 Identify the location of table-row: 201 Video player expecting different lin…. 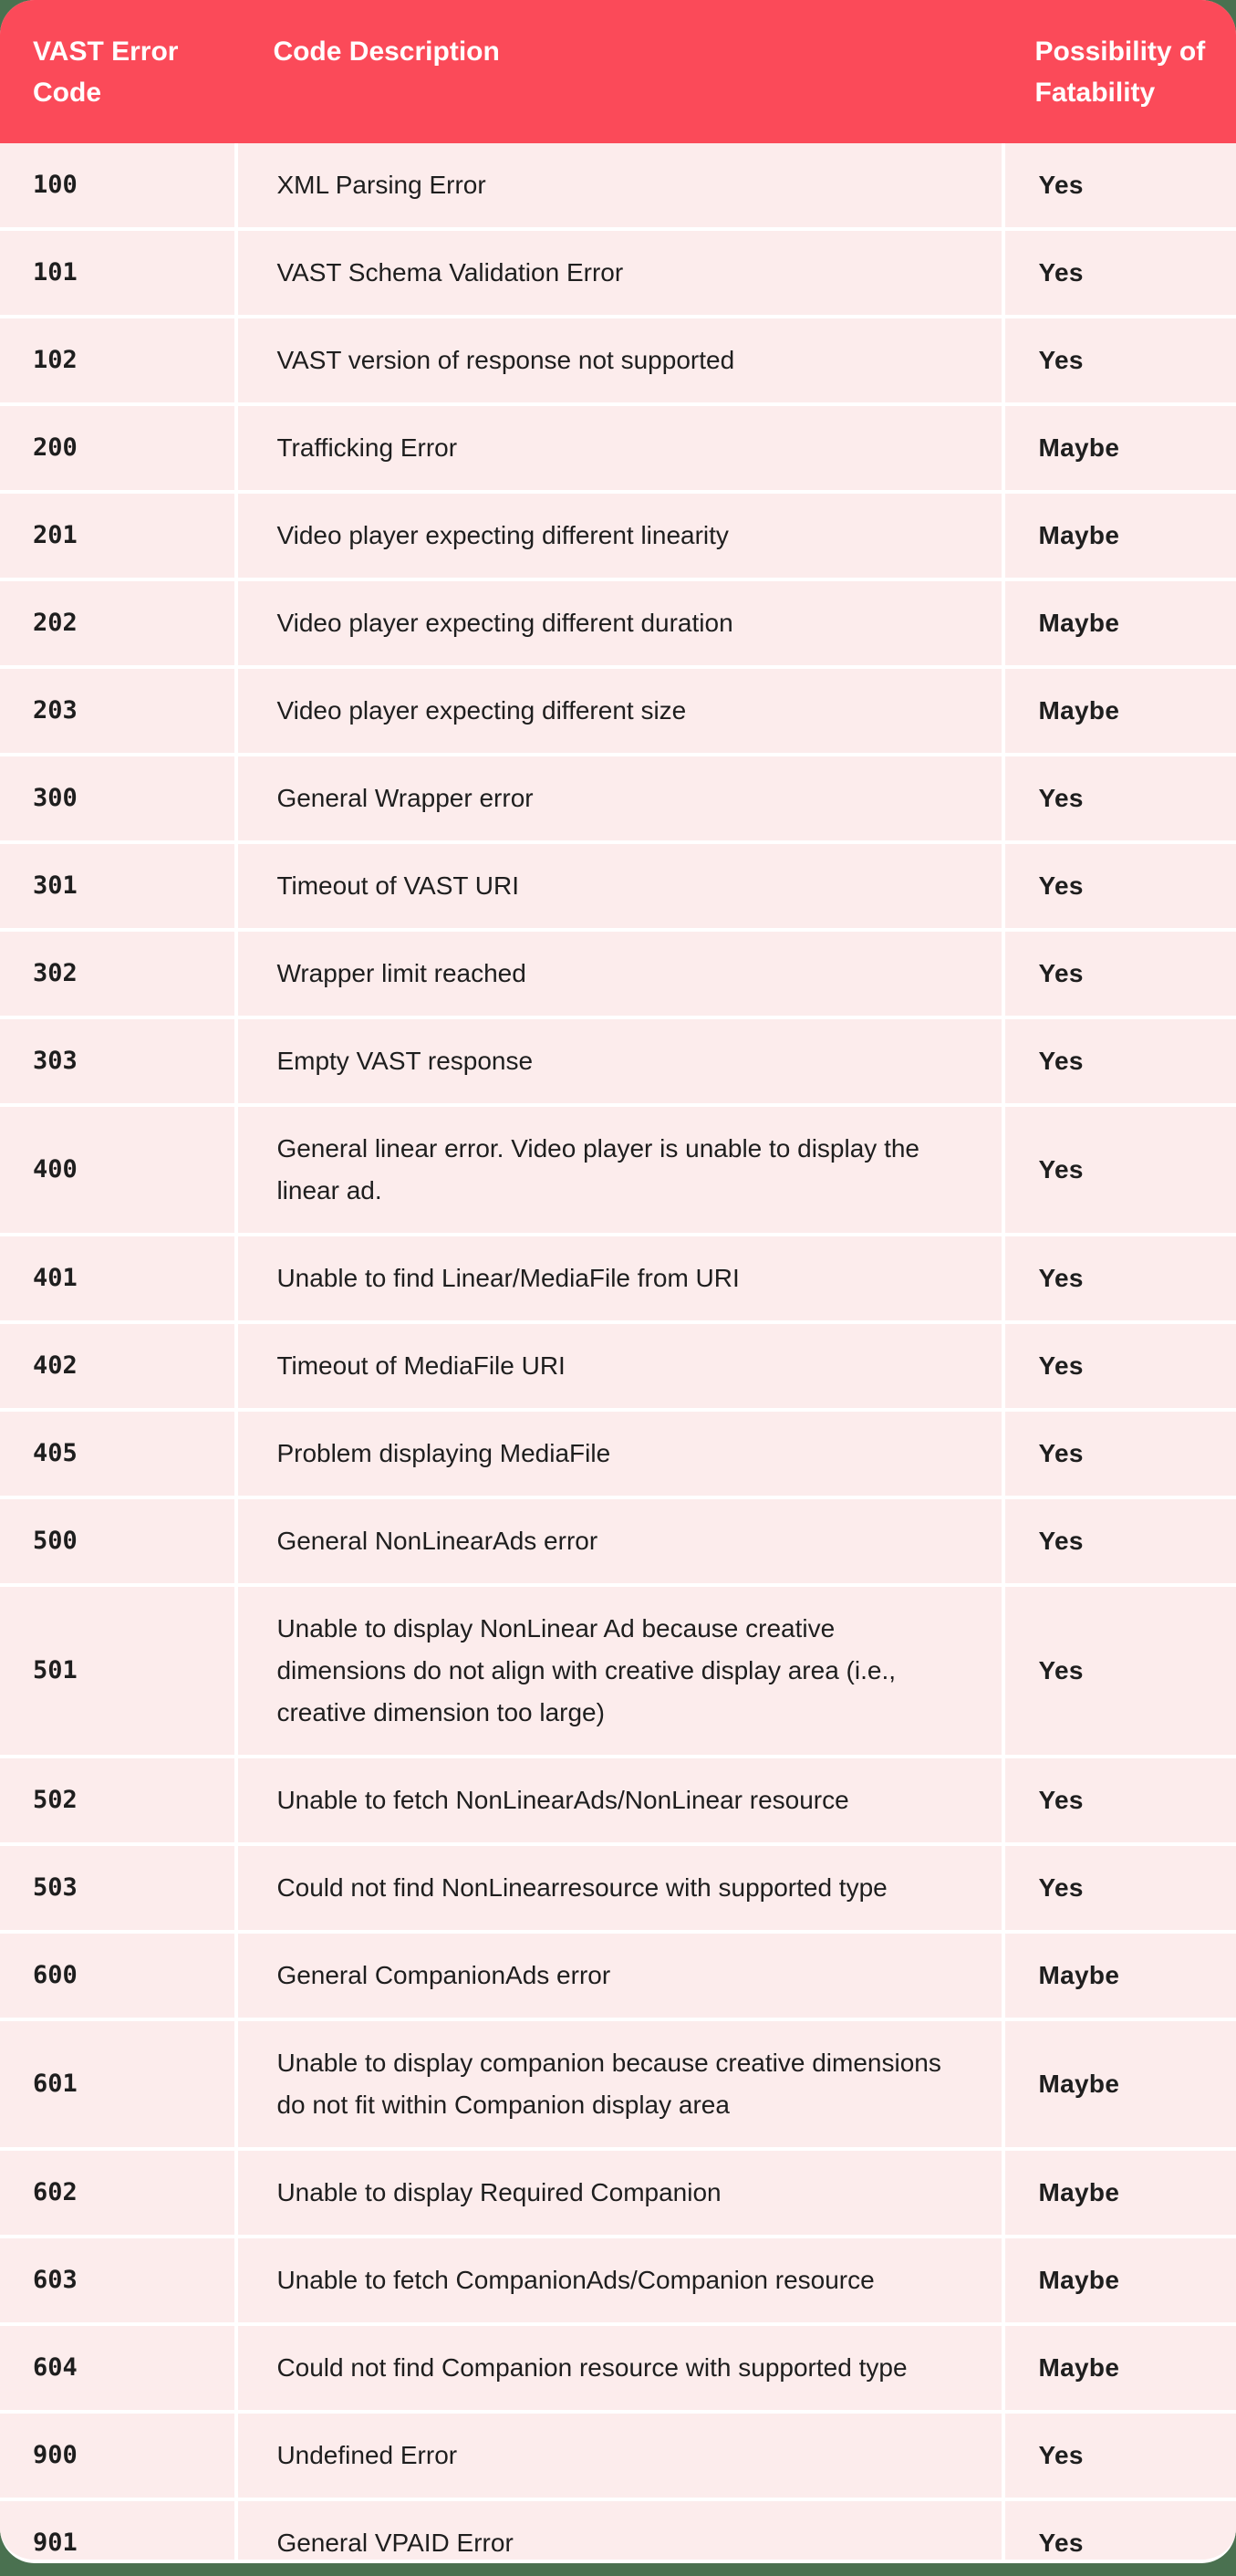
(618, 534).